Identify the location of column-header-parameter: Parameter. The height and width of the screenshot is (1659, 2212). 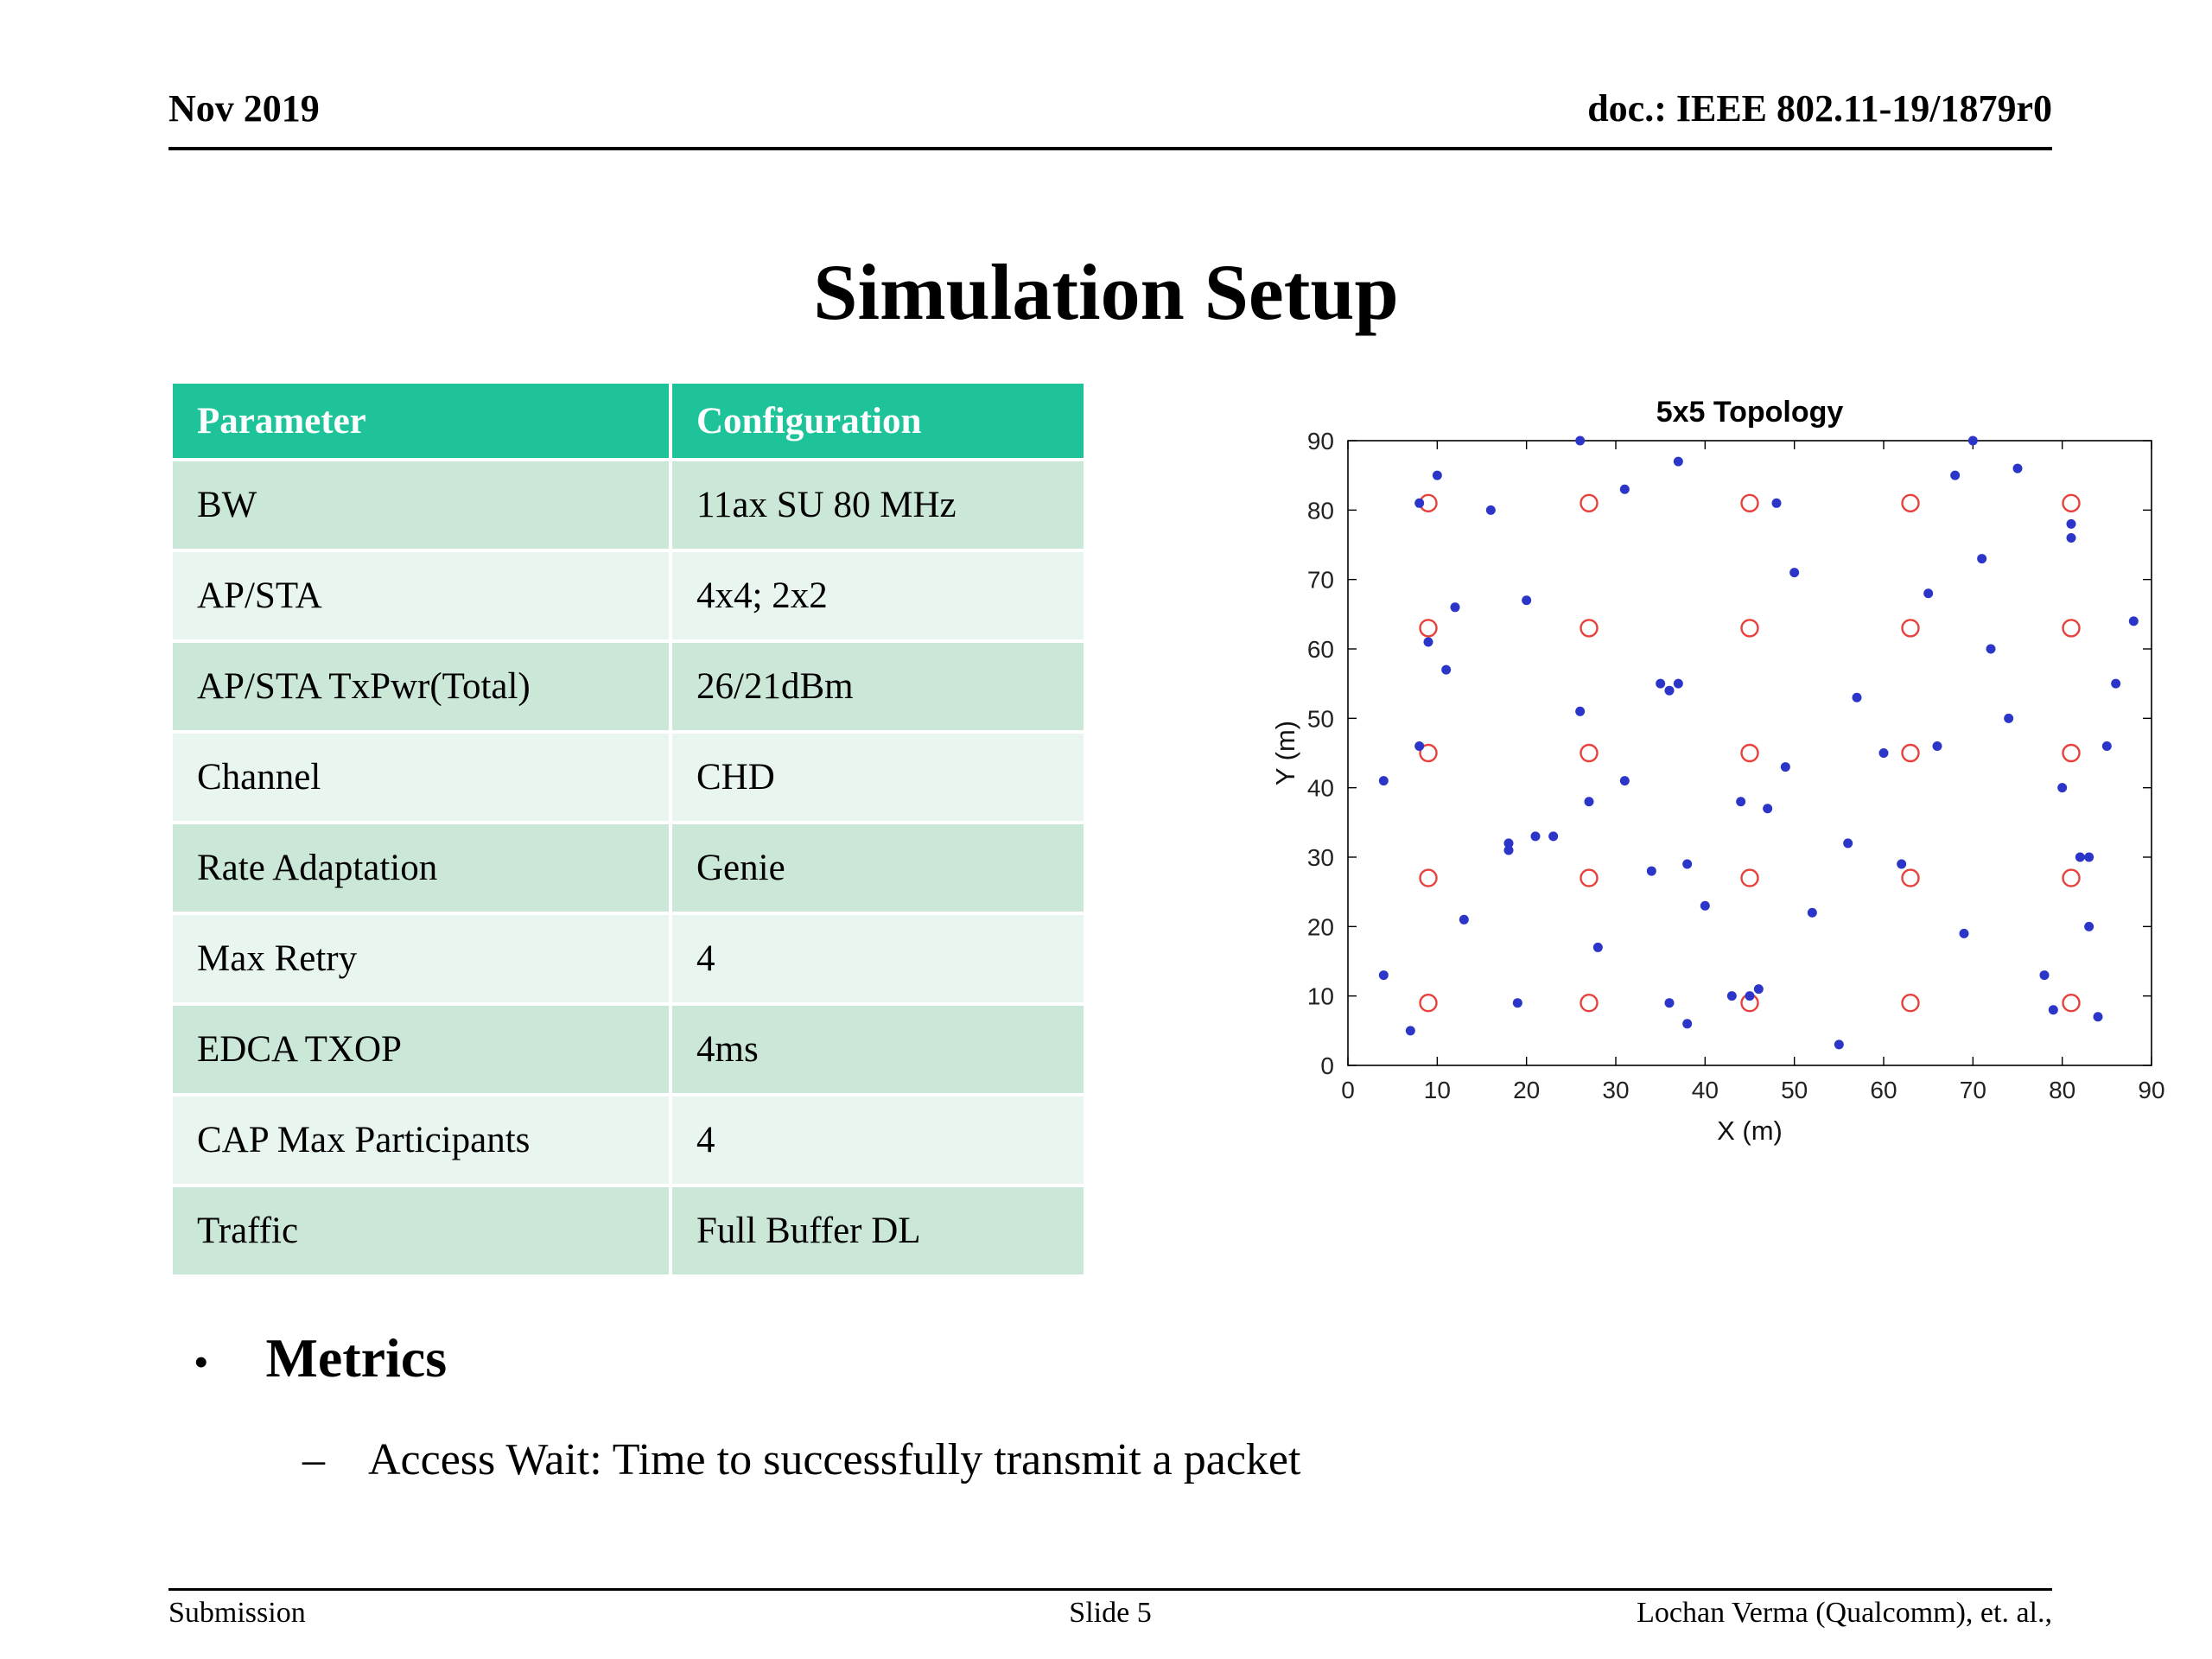
(420, 420).